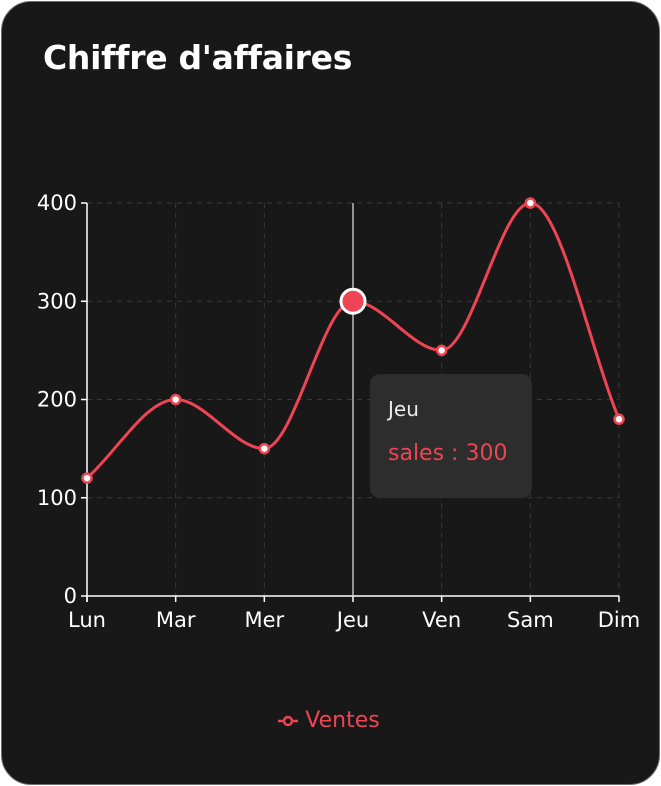 Image resolution: width=661 pixels, height=786 pixels. I want to click on legend-label: Ventes, so click(342, 720).